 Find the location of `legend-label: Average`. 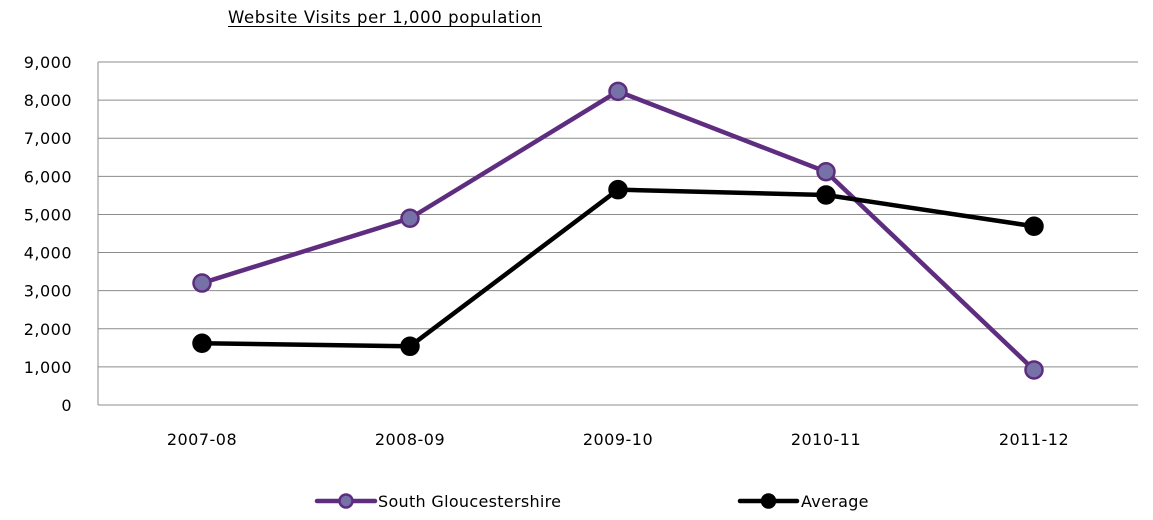

legend-label: Average is located at coordinates (835, 501).